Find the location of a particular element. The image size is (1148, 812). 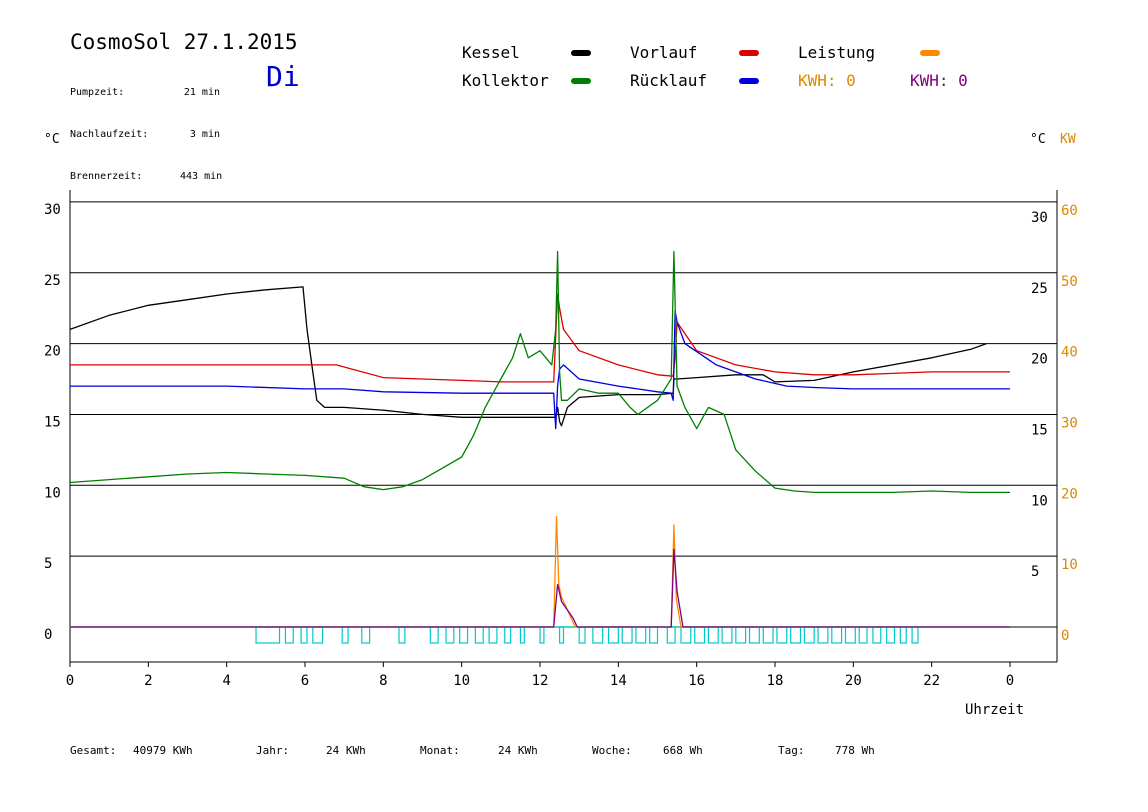

legend-leistung-swatch is located at coordinates (930, 53).